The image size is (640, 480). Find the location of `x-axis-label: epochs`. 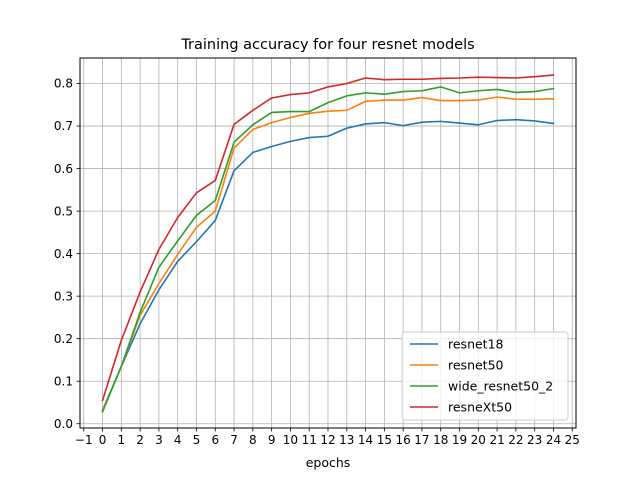

x-axis-label: epochs is located at coordinates (328, 462).